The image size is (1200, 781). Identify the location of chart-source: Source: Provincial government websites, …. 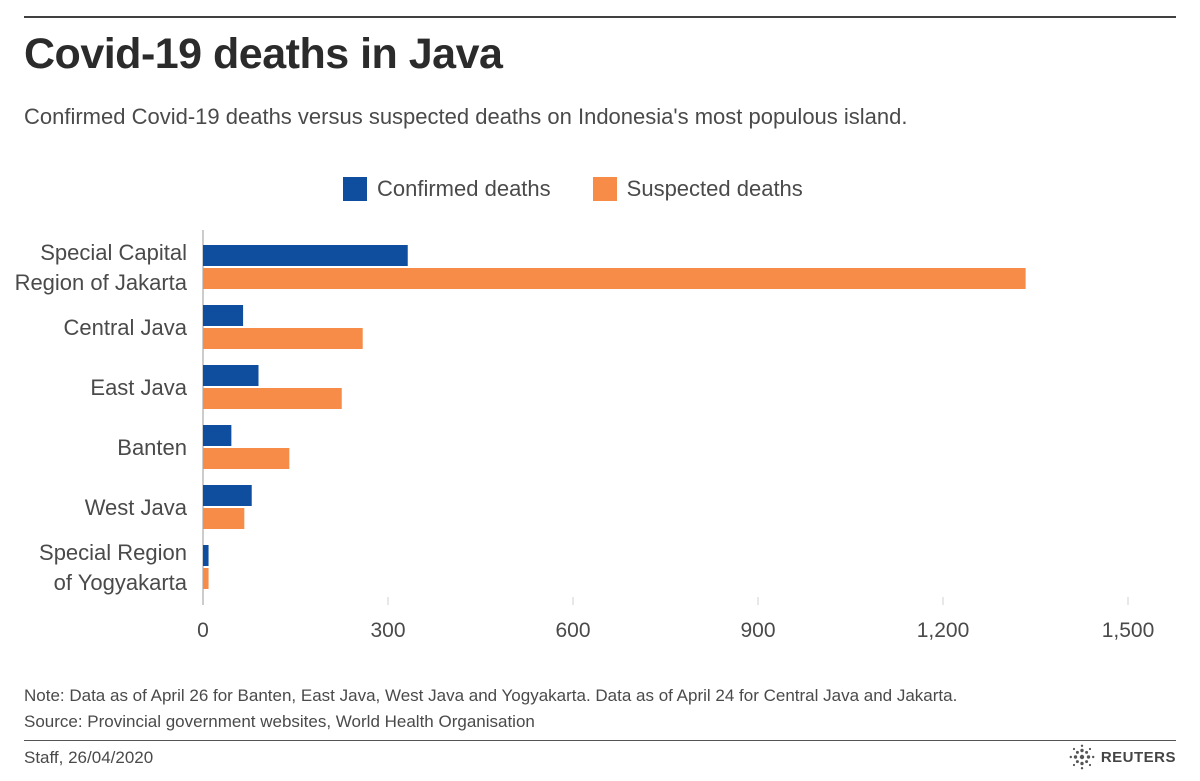
(279, 721).